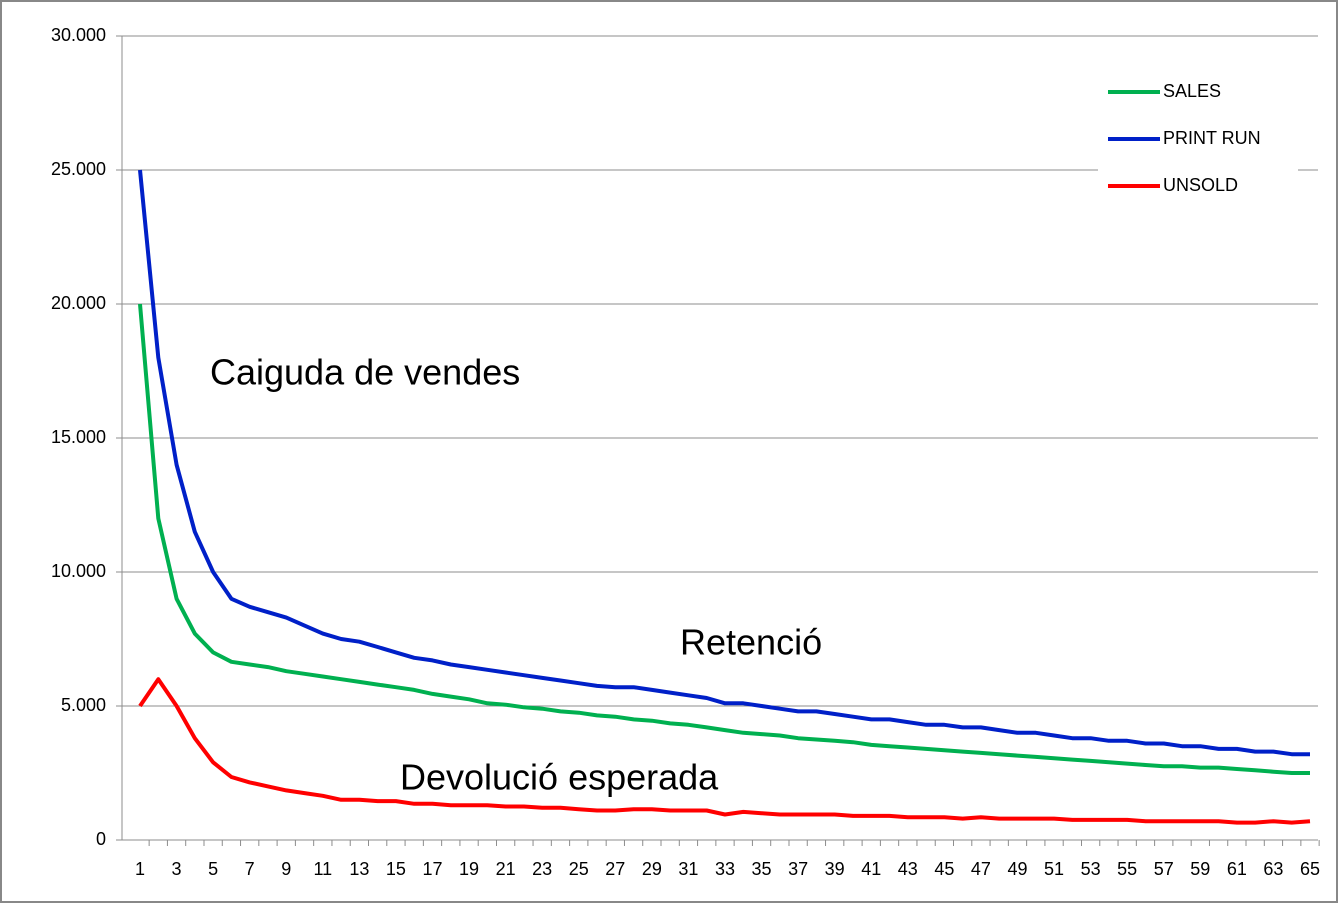  Describe the element at coordinates (652, 869) in the screenshot. I see `x-tick-label: 29` at that location.